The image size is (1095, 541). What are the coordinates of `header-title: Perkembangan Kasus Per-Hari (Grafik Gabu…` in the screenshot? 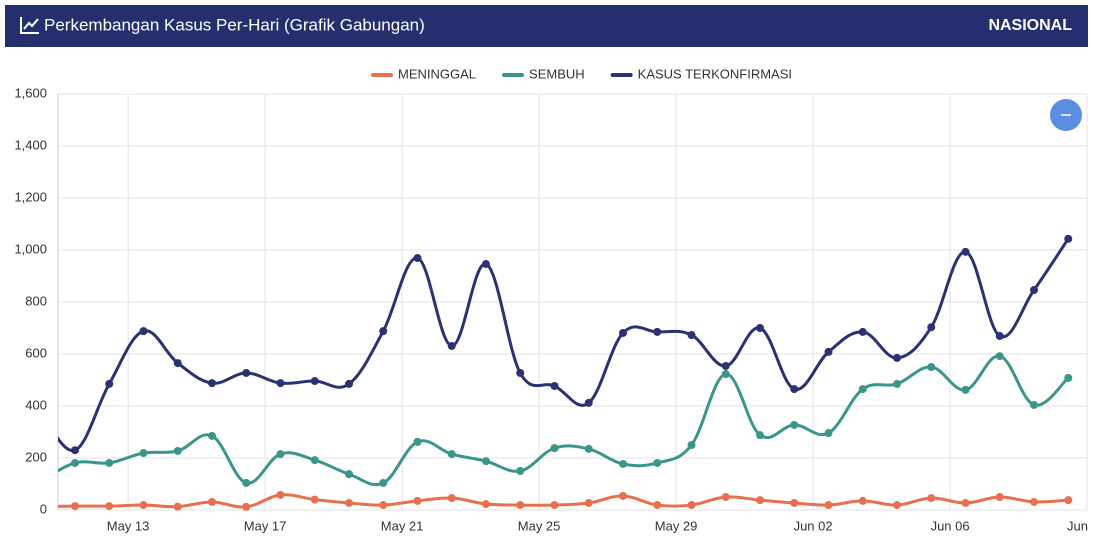 It's located at (234, 24).